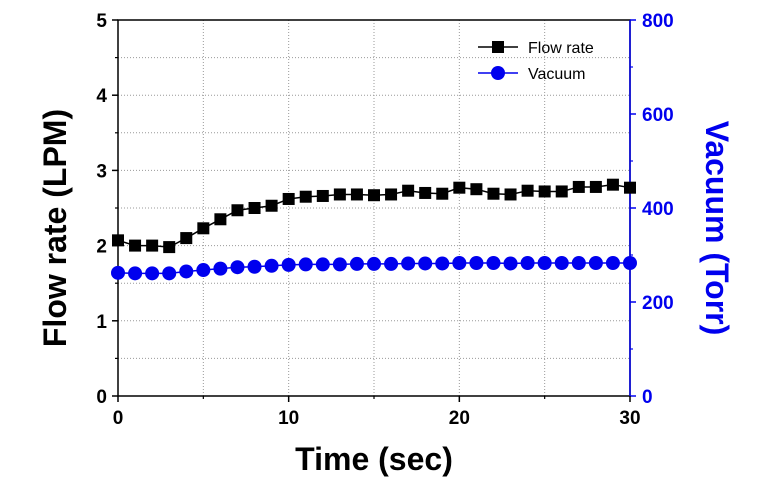 This screenshot has height=482, width=758. I want to click on left-tick-label: 0, so click(101, 397).